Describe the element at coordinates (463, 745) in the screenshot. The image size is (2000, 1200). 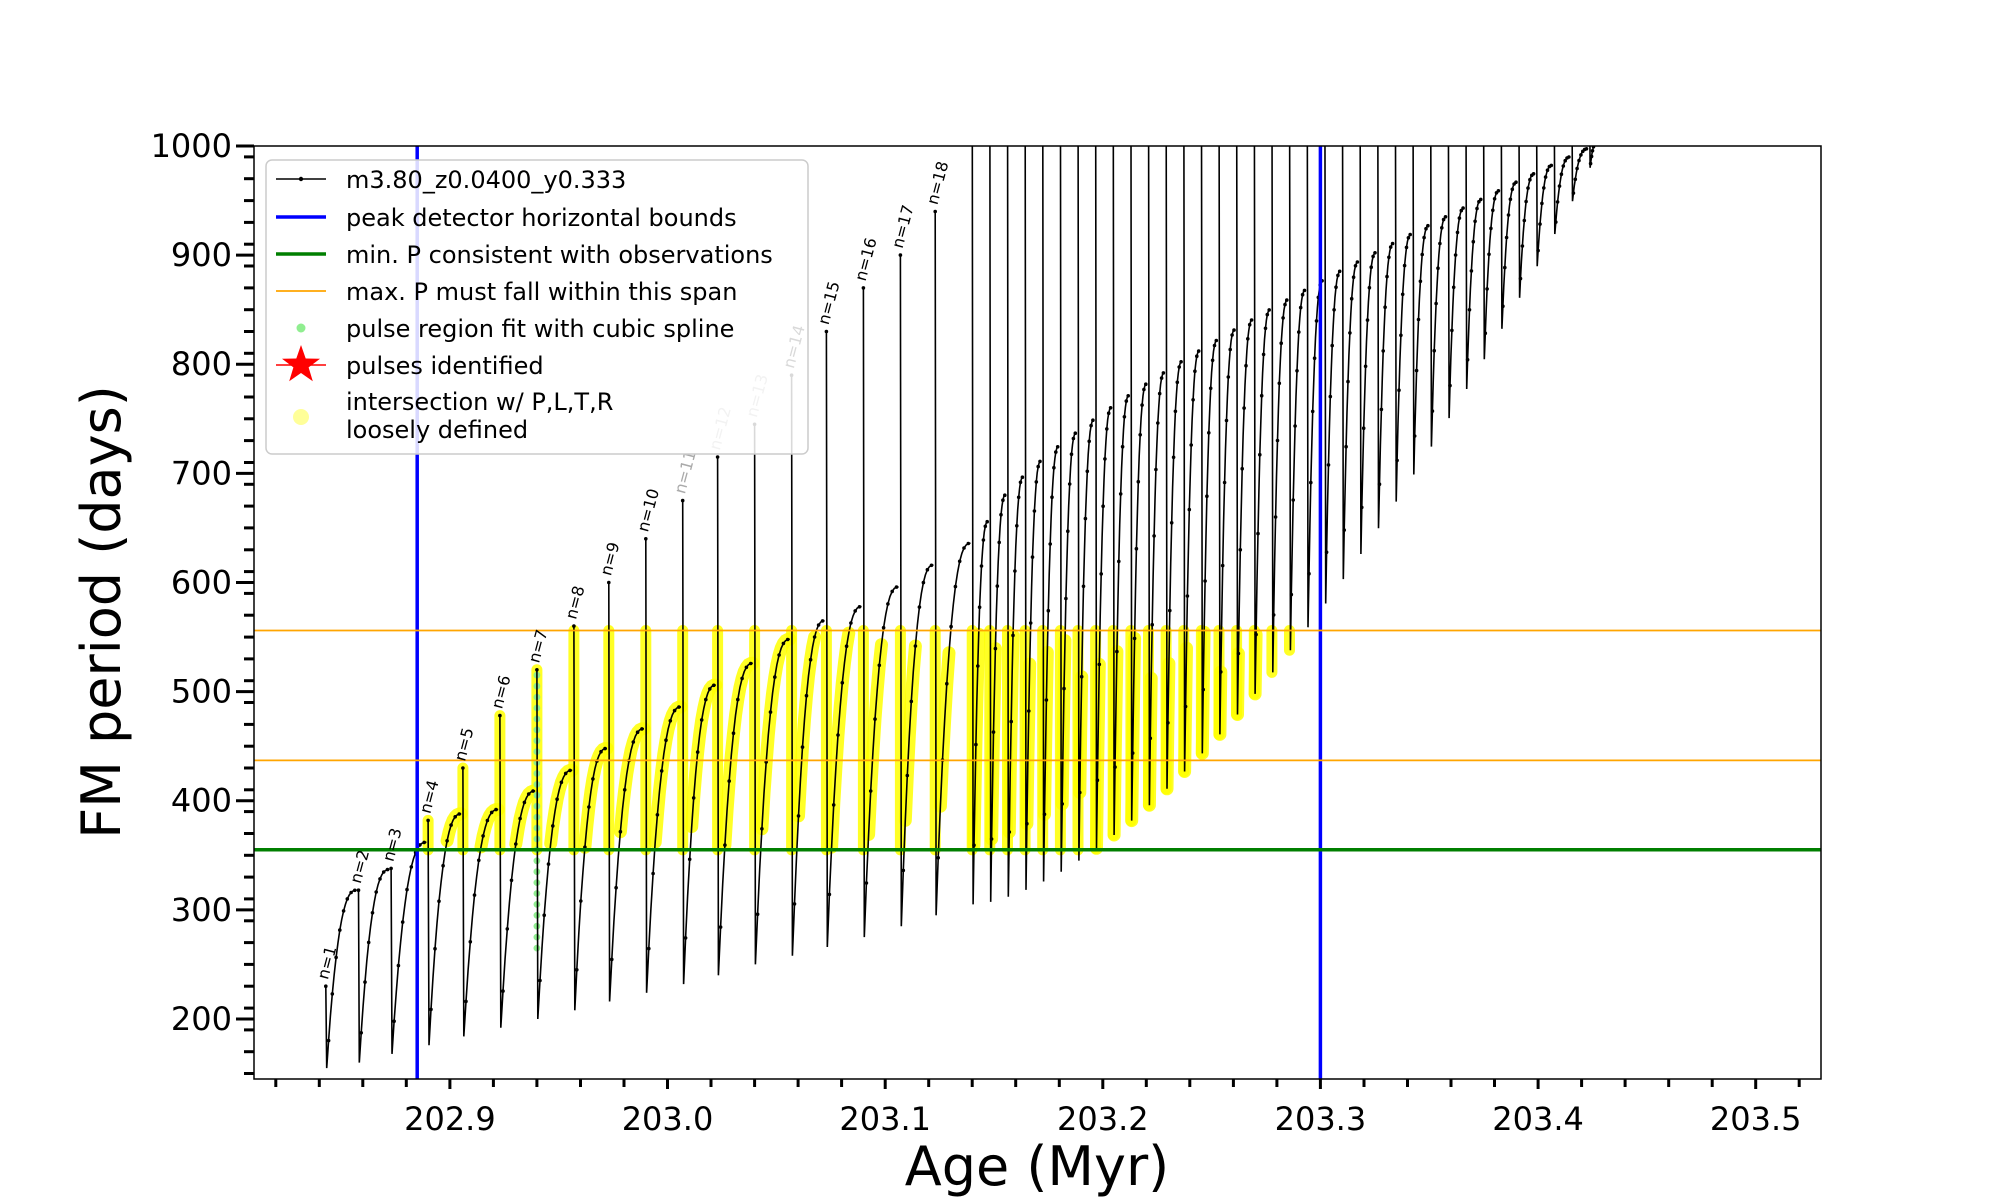
I see `pulse-label: n=5` at that location.